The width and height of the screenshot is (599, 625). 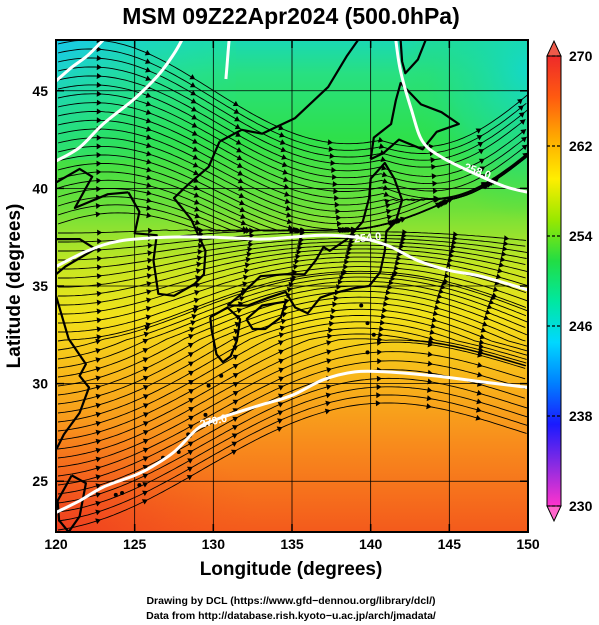 I want to click on coast-korea, so click(x=174, y=219).